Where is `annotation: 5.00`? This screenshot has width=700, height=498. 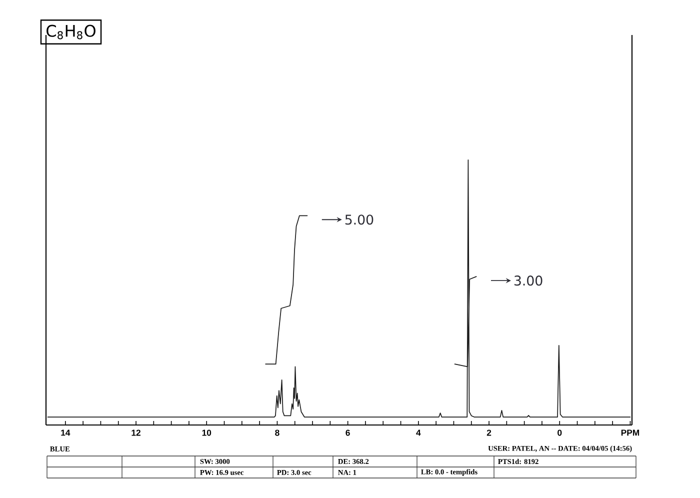 annotation: 5.00 is located at coordinates (359, 219).